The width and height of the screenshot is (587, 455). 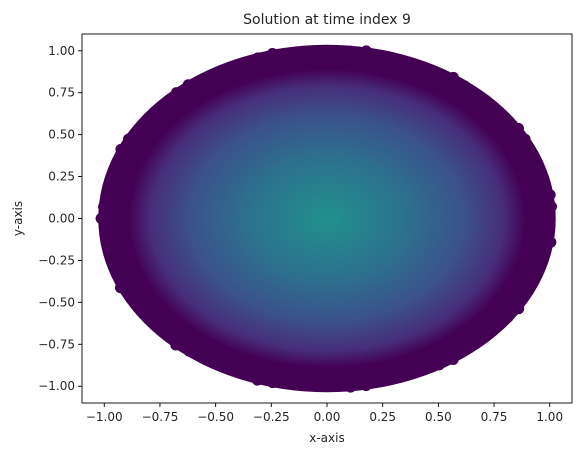 I want to click on y-tick-label: 0.75, so click(x=61, y=93).